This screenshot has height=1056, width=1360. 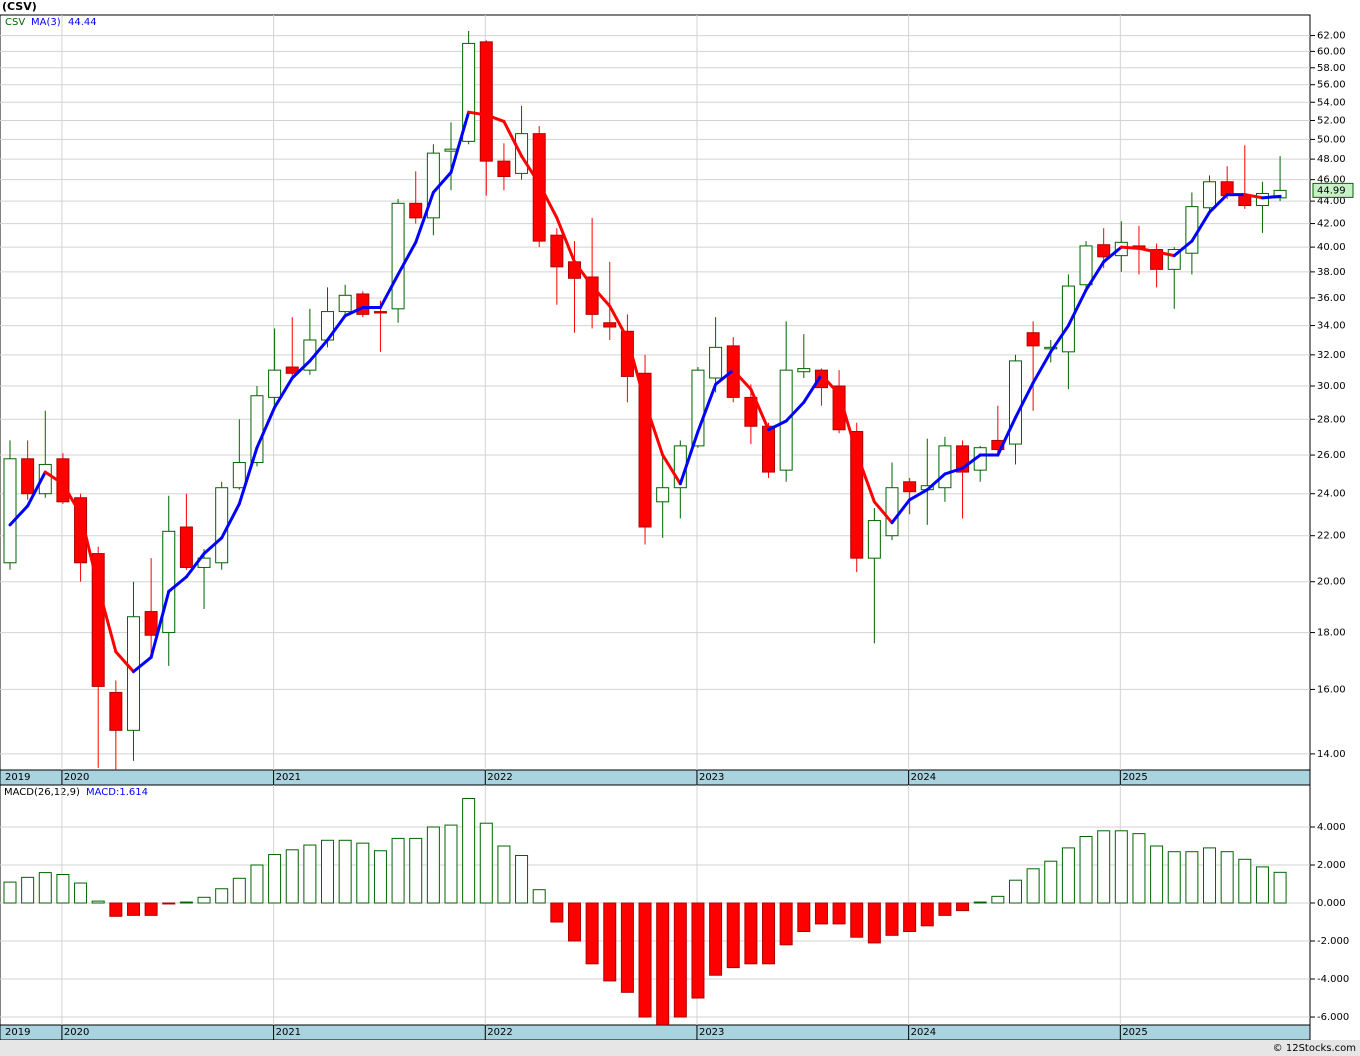 What do you see at coordinates (1331, 159) in the screenshot?
I see `y-tick-label: 48.00` at bounding box center [1331, 159].